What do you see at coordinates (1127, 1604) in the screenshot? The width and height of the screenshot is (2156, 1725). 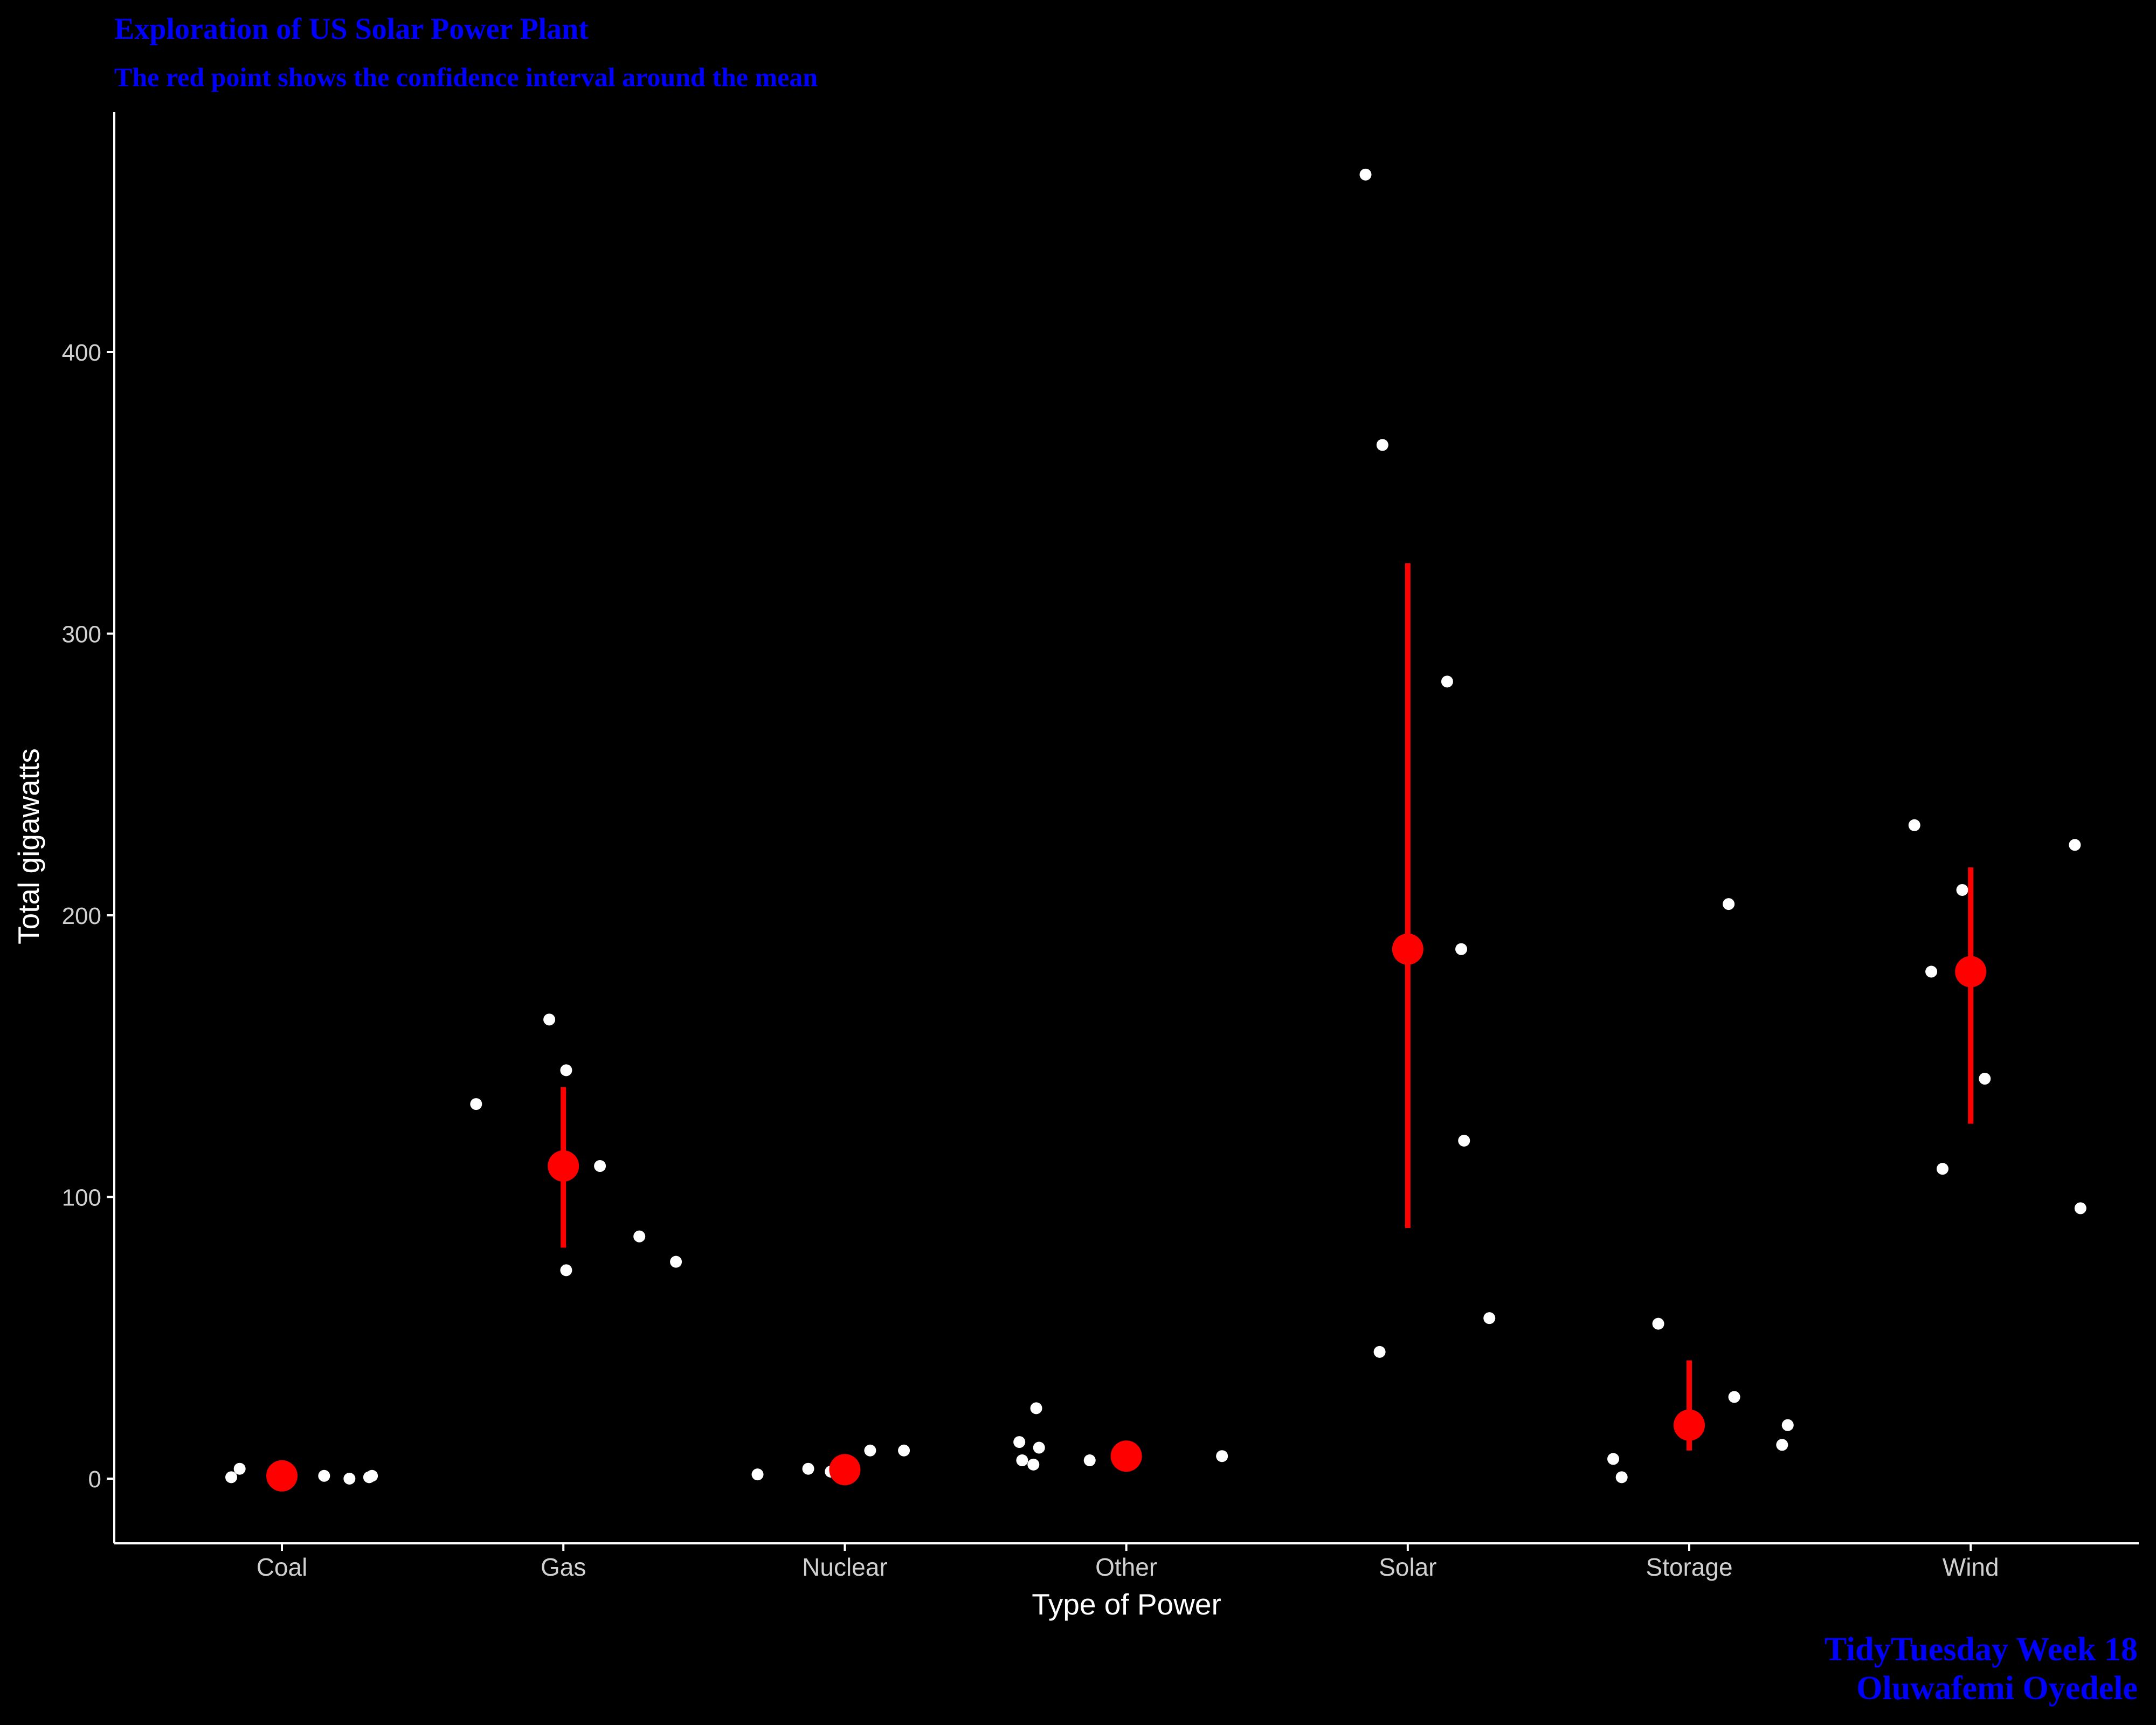 I see `x-axis-title: Type of Power` at bounding box center [1127, 1604].